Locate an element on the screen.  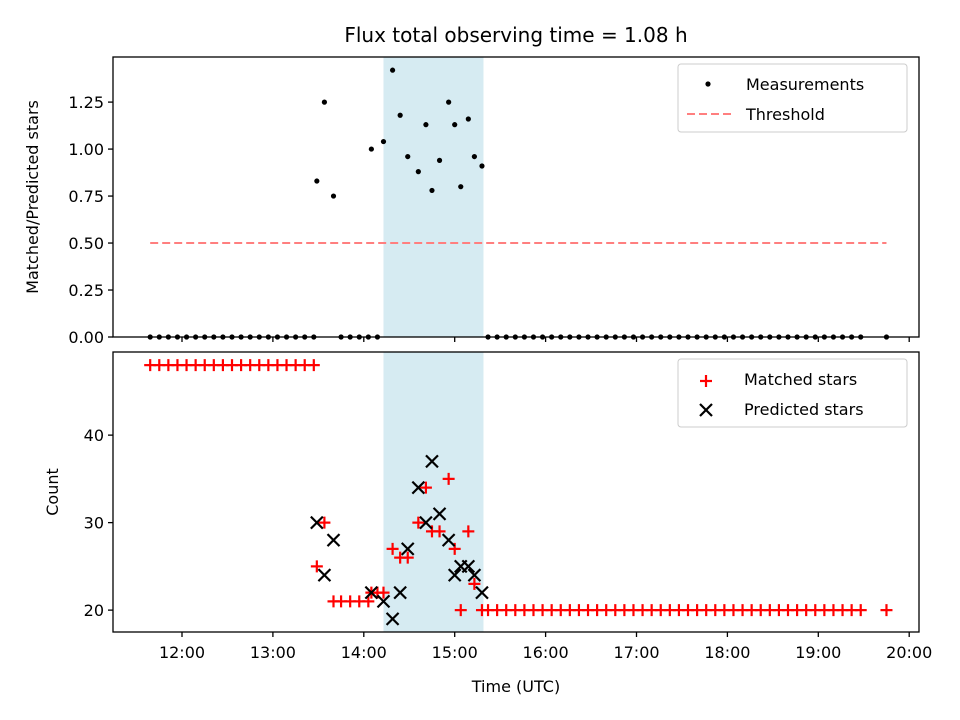
bottom-legend-box is located at coordinates (792, 393).